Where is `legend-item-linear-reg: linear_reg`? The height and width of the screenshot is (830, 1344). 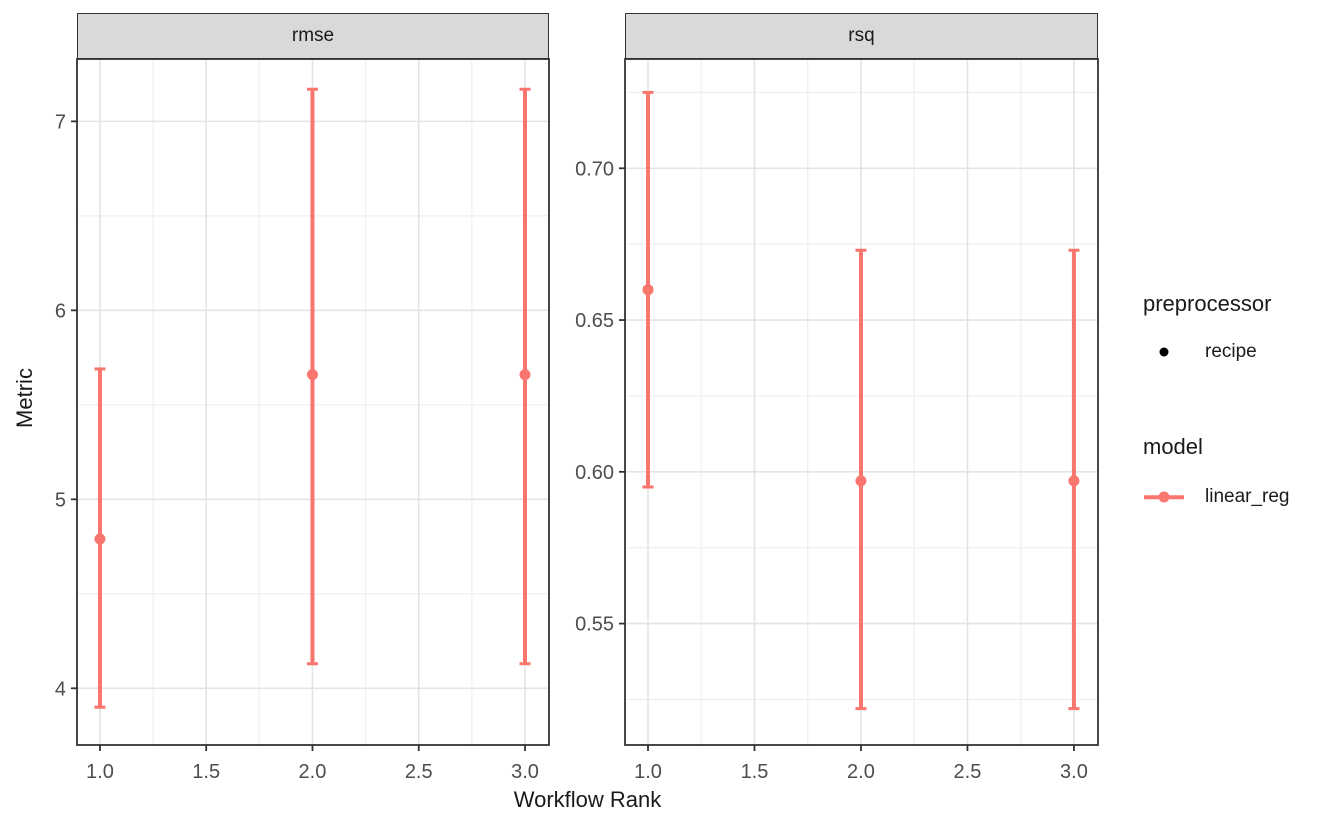 legend-item-linear-reg: linear_reg is located at coordinates (1216, 497).